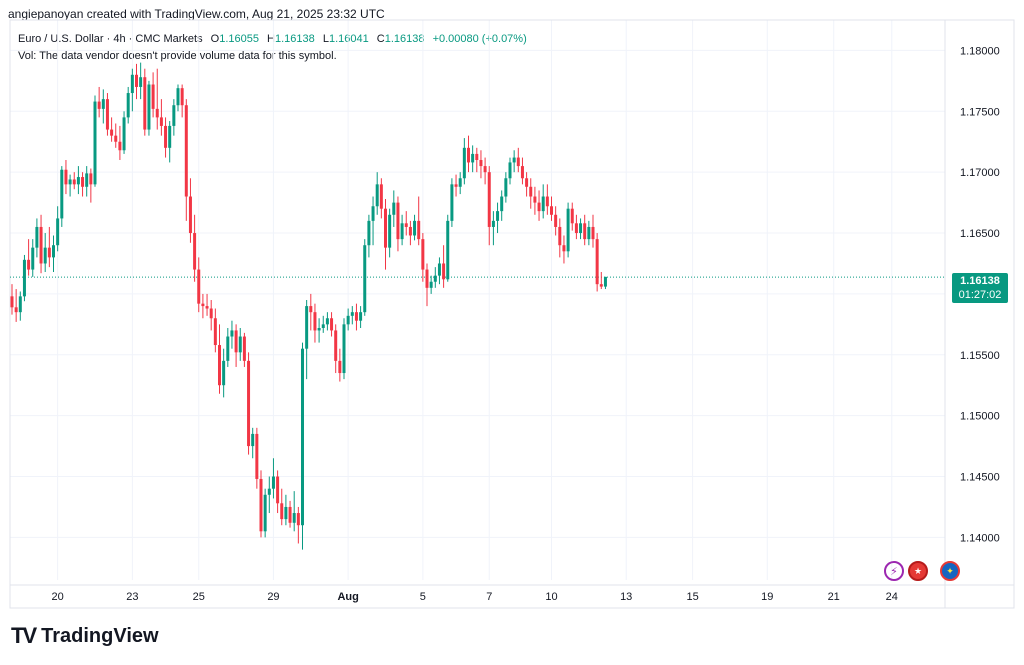  Describe the element at coordinates (980, 288) in the screenshot. I see `last-price-badge: 1.16138 01:27:02` at that location.